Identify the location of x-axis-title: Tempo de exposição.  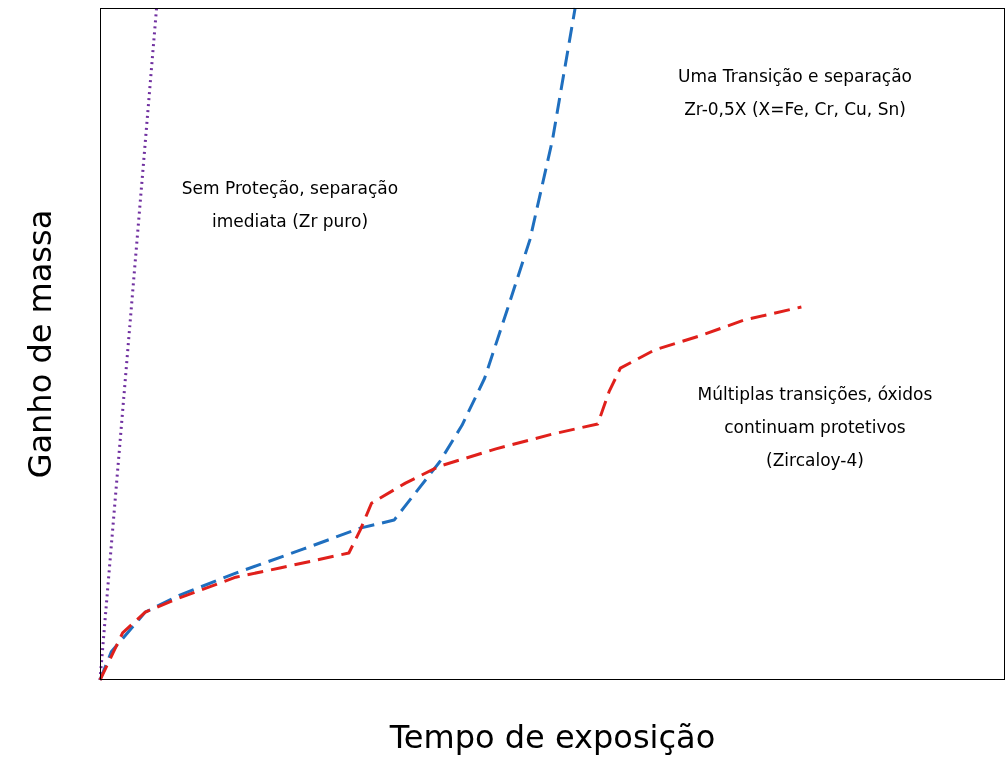
(552, 737).